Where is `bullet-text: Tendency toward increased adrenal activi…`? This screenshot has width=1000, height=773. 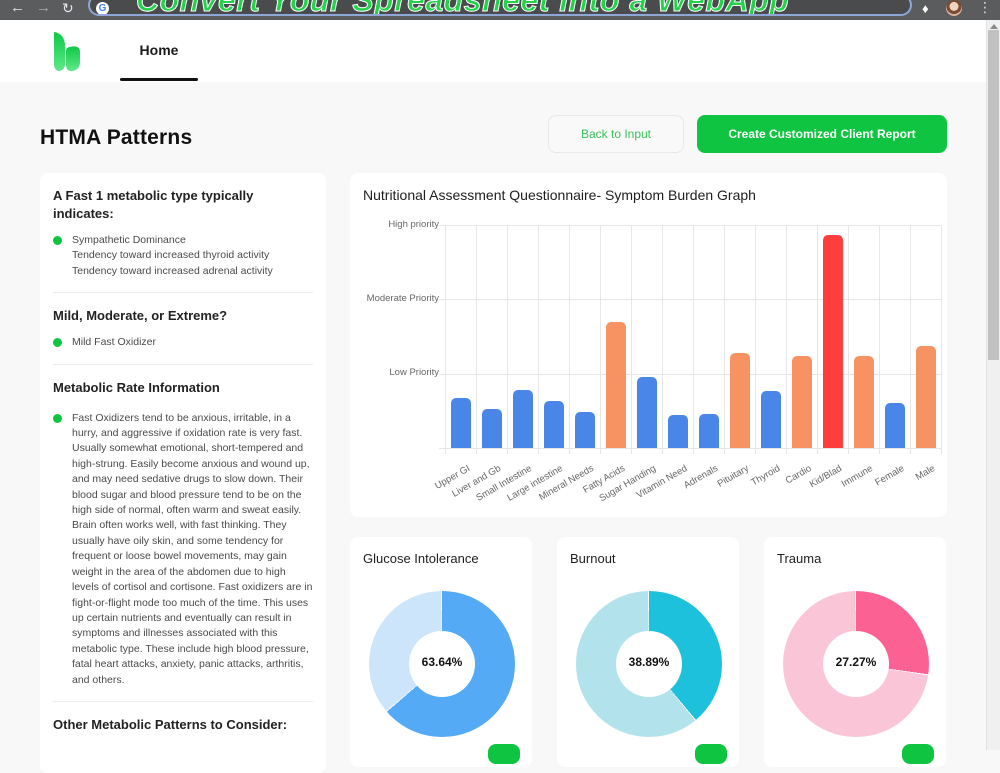
bullet-text: Tendency toward increased adrenal activi… is located at coordinates (172, 270).